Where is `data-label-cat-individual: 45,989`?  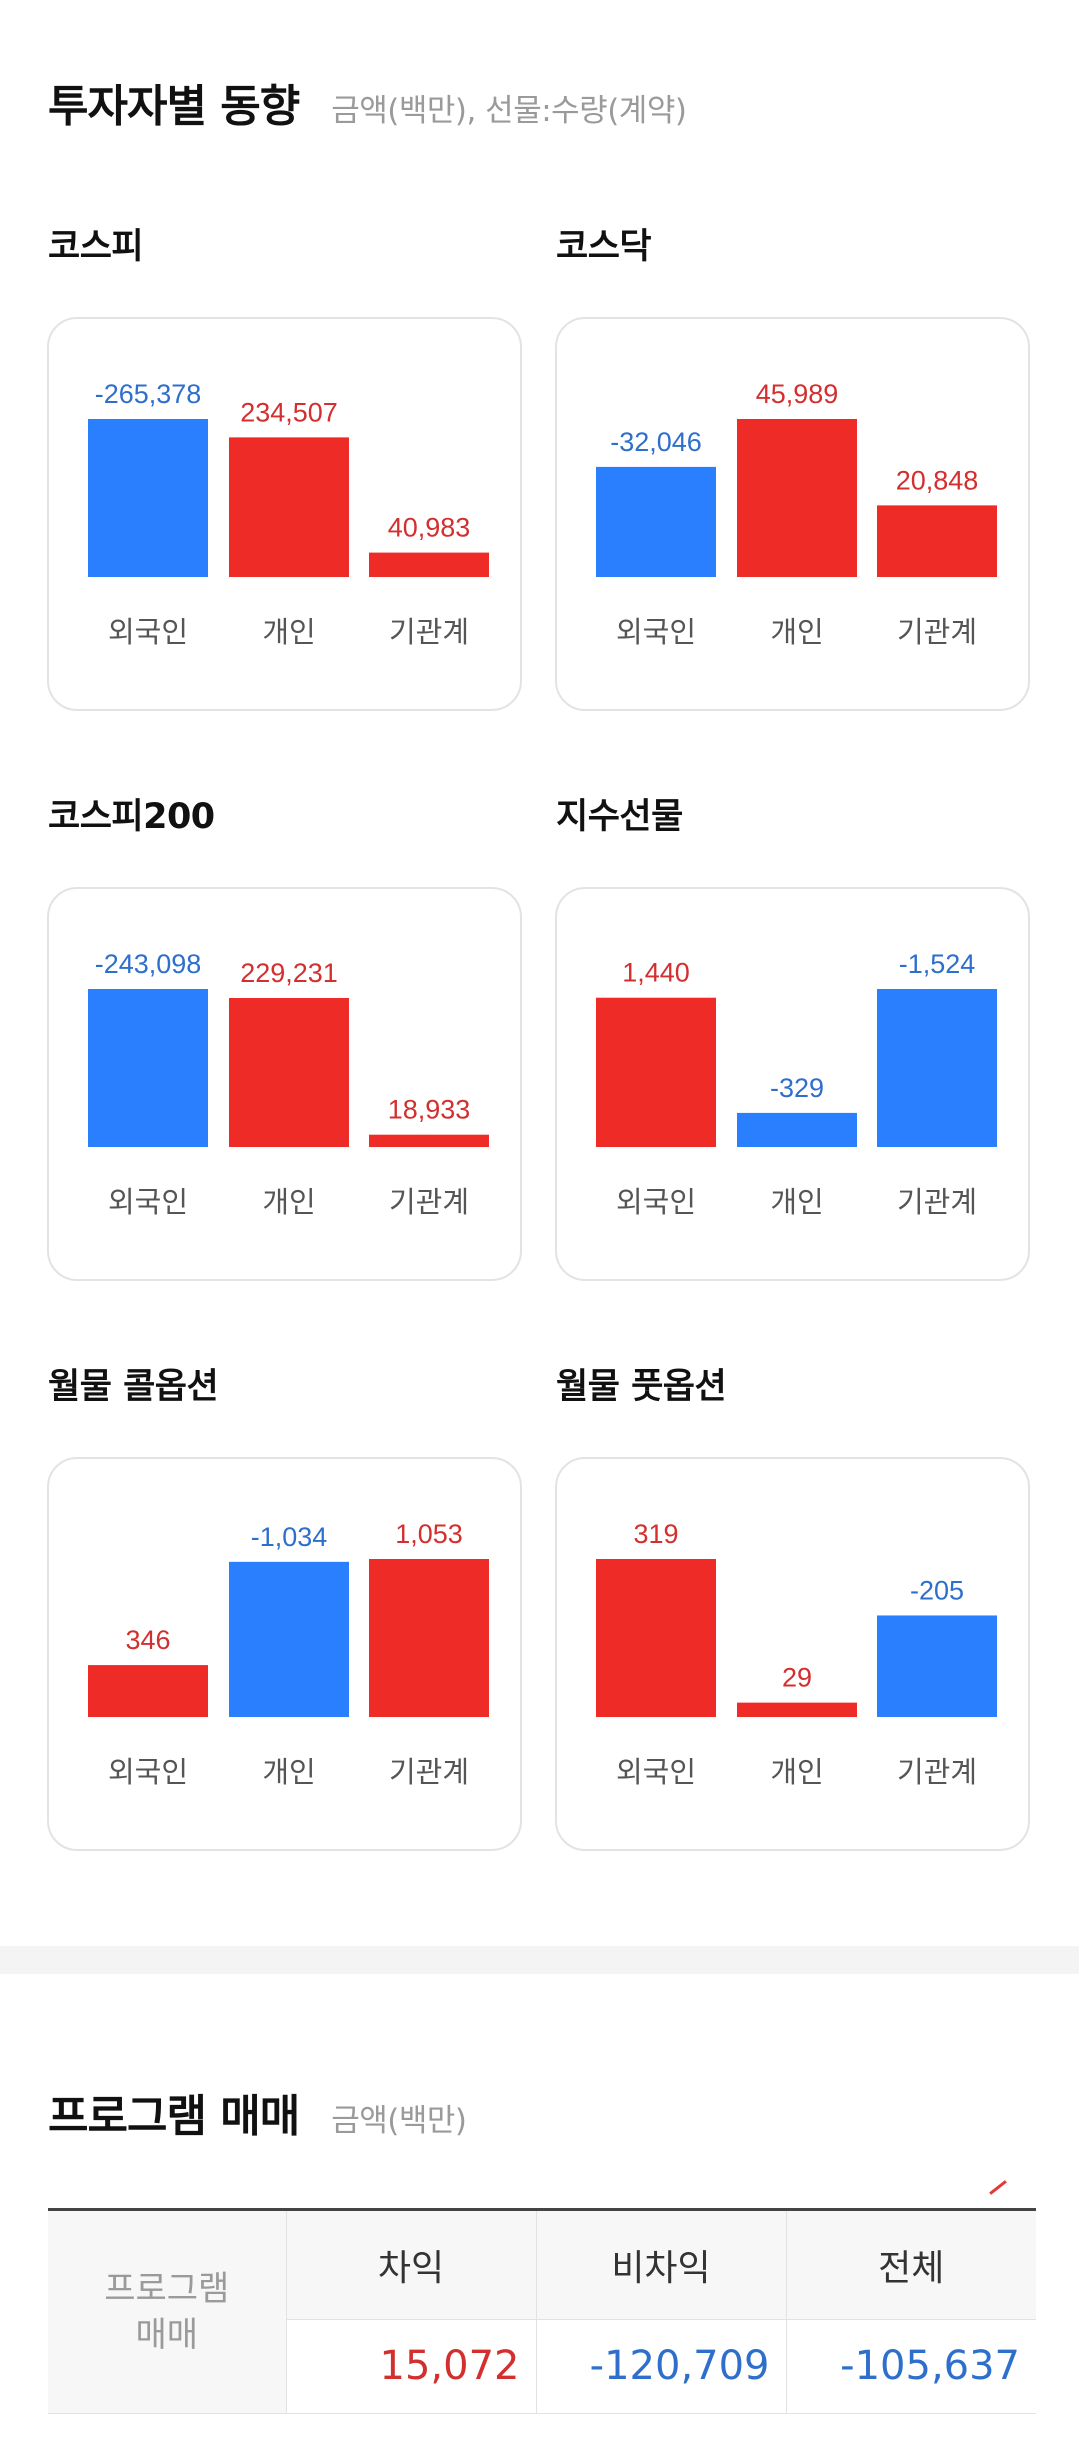 data-label-cat-individual: 45,989 is located at coordinates (797, 394).